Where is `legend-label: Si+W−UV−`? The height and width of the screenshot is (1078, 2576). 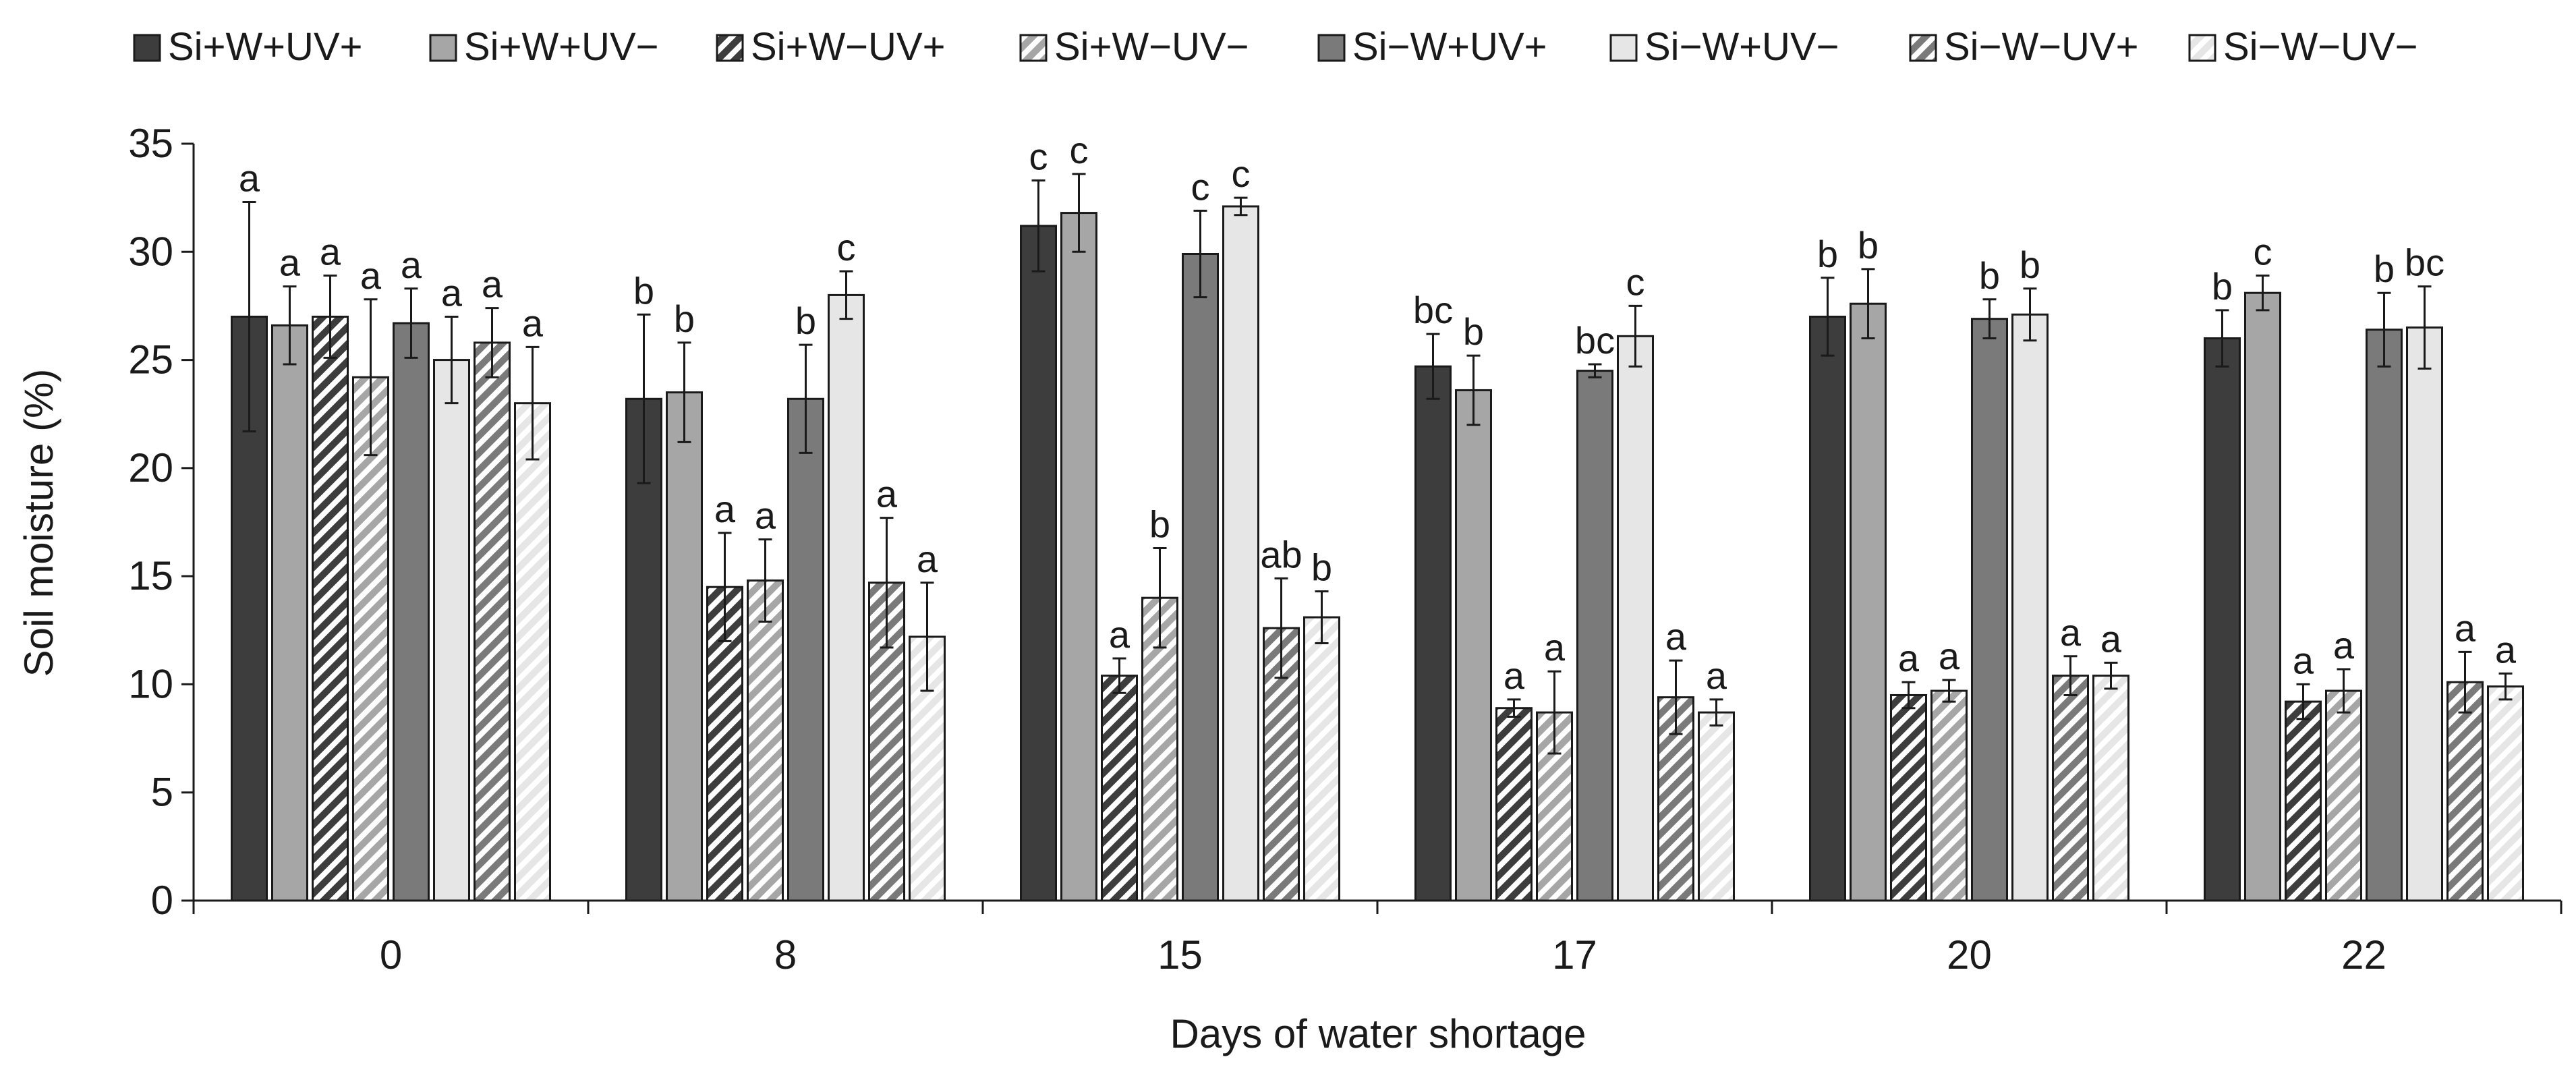 legend-label: Si+W−UV− is located at coordinates (1151, 47).